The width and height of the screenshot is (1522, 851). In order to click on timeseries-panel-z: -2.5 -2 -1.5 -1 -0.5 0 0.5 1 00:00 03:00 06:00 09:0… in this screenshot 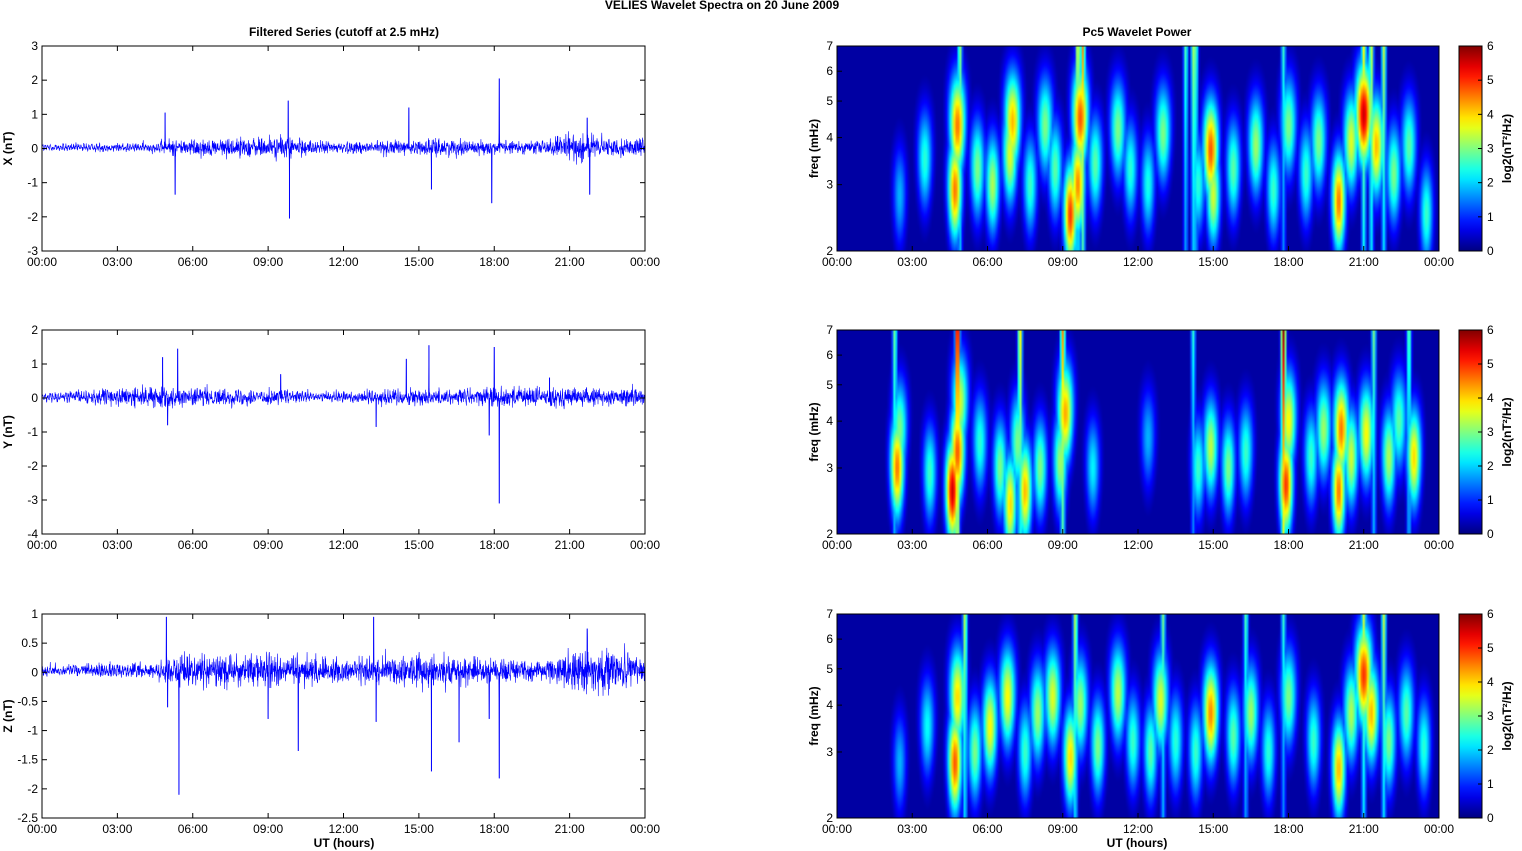, I will do `click(330, 721)`.